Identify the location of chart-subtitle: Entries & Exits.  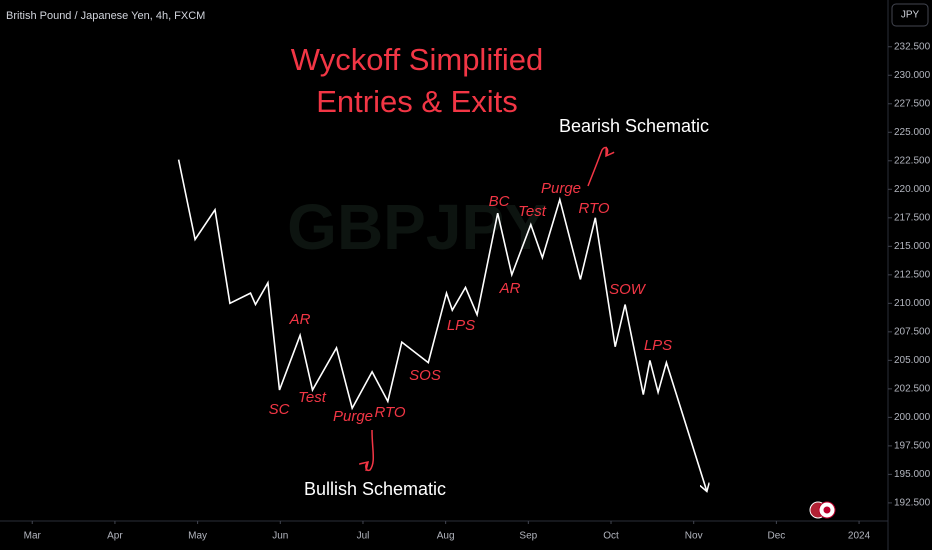
(417, 101).